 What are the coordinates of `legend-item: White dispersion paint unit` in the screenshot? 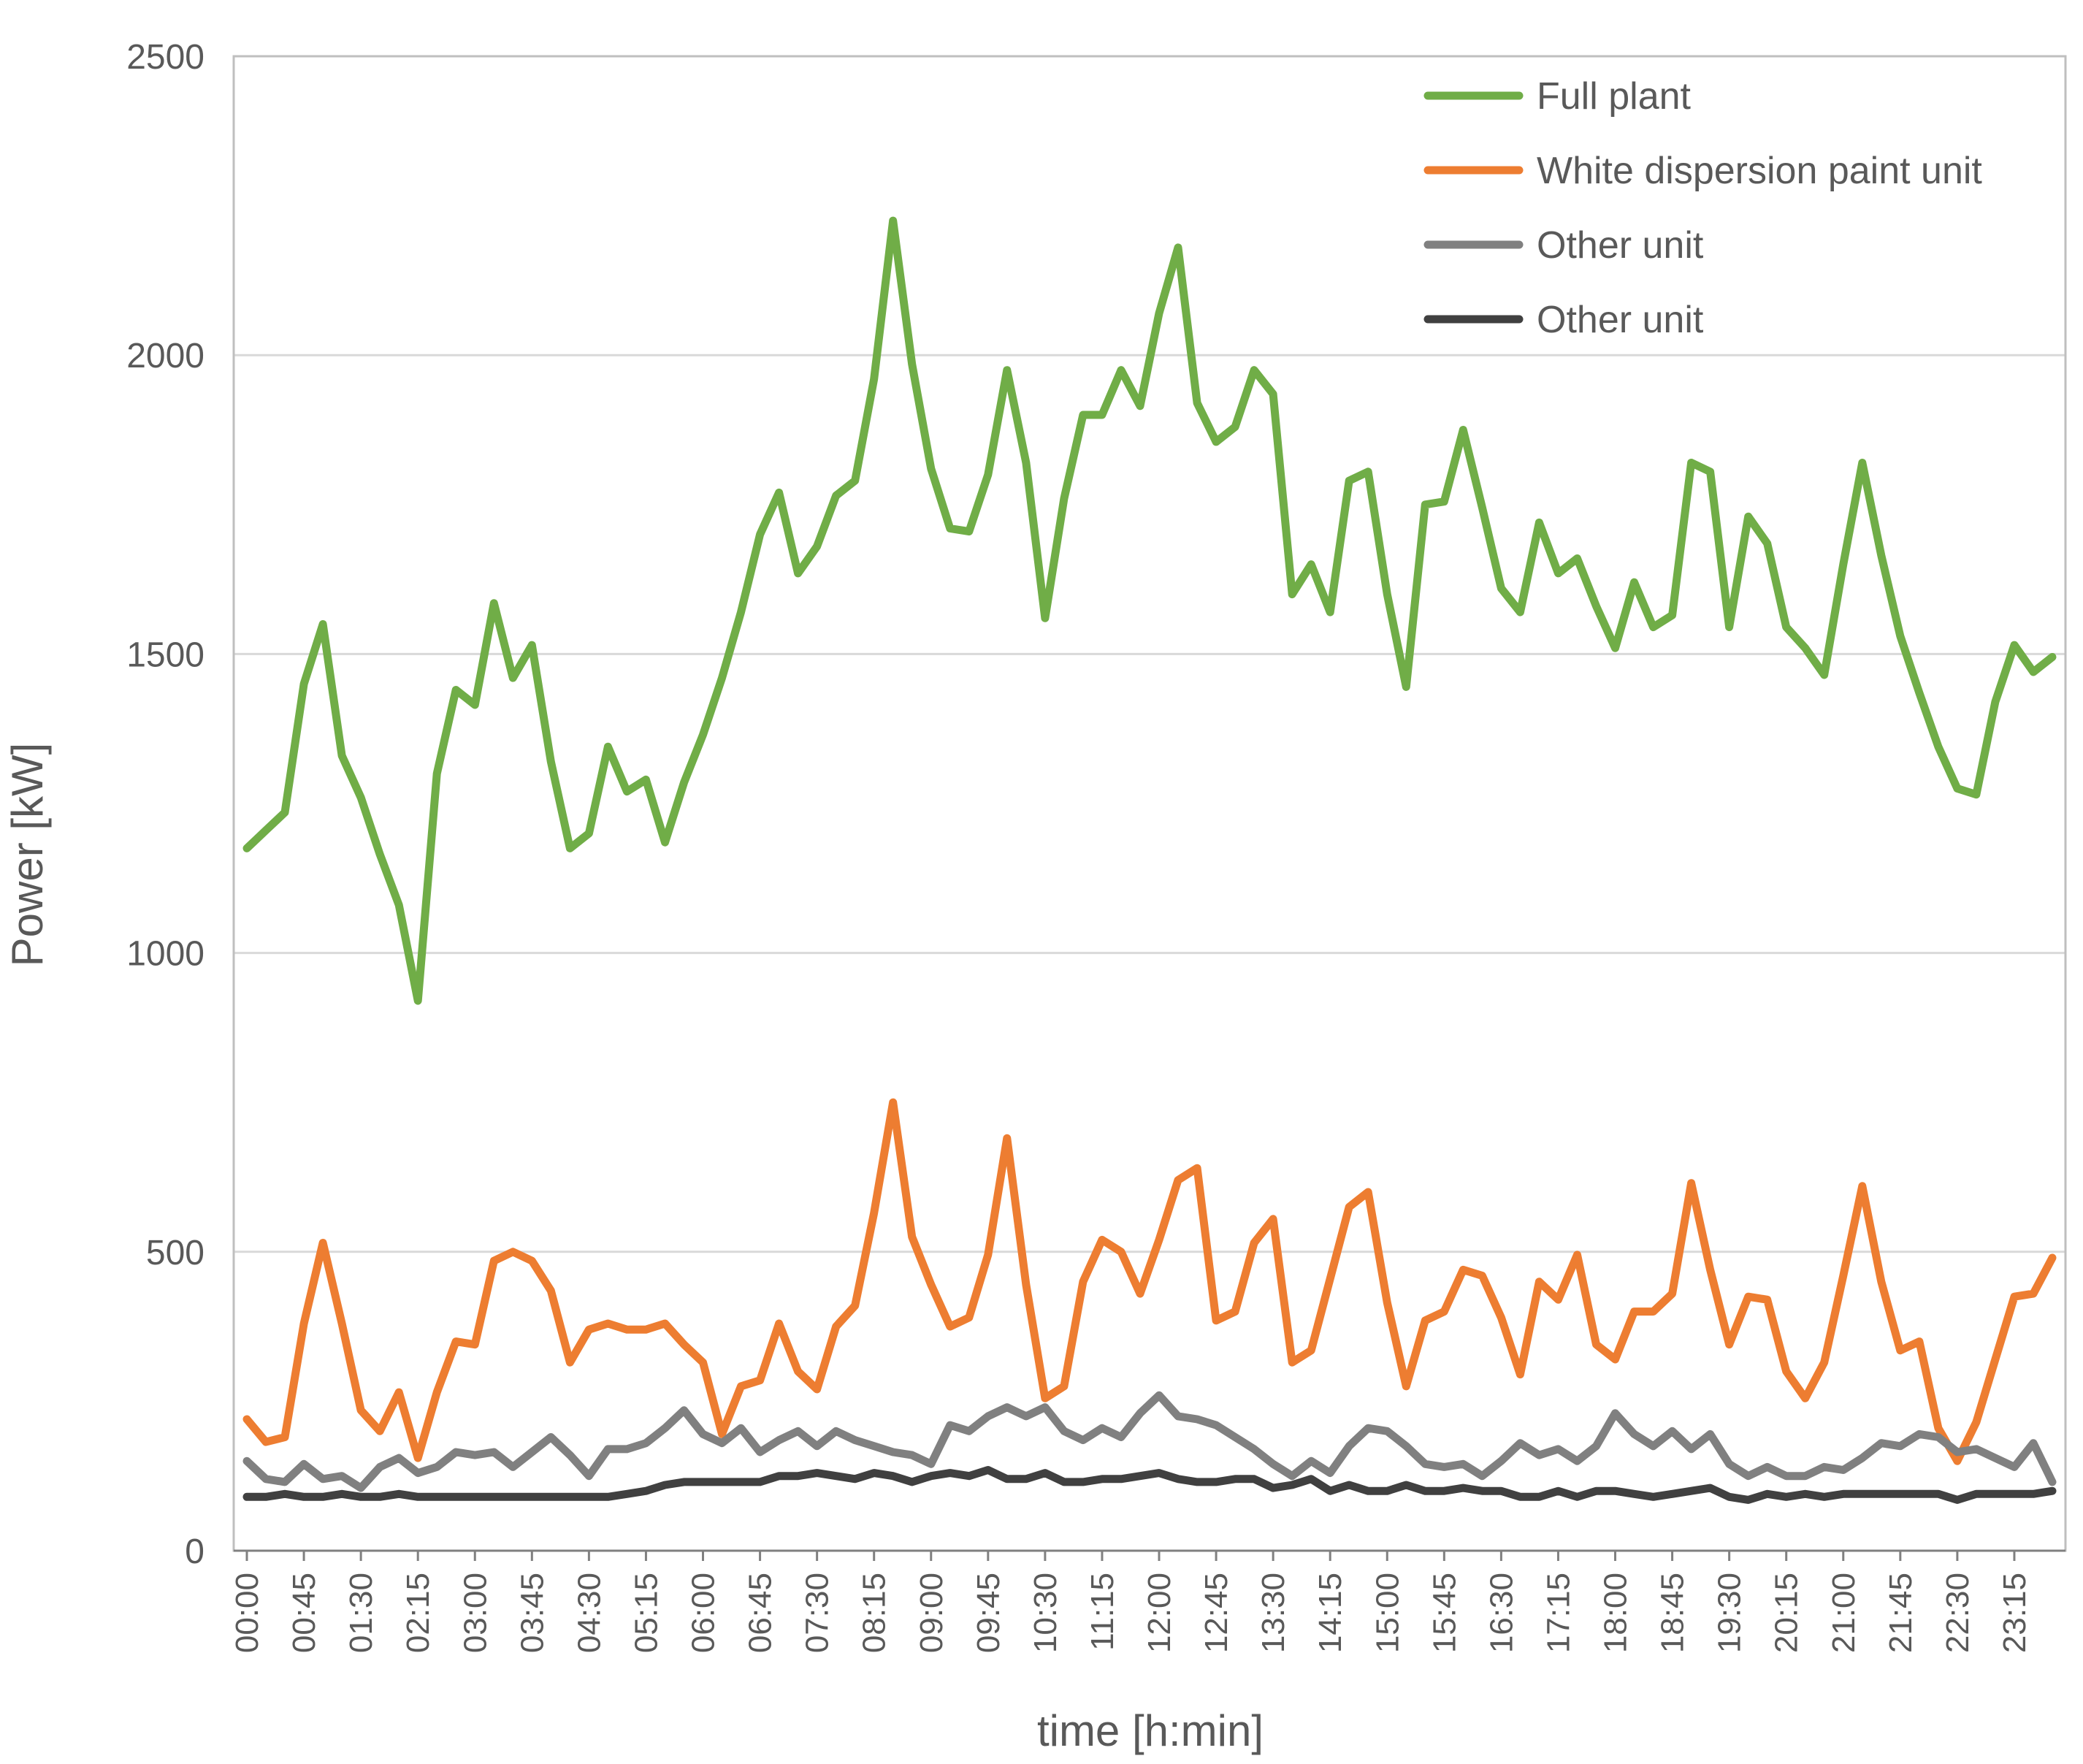 It's located at (1702, 171).